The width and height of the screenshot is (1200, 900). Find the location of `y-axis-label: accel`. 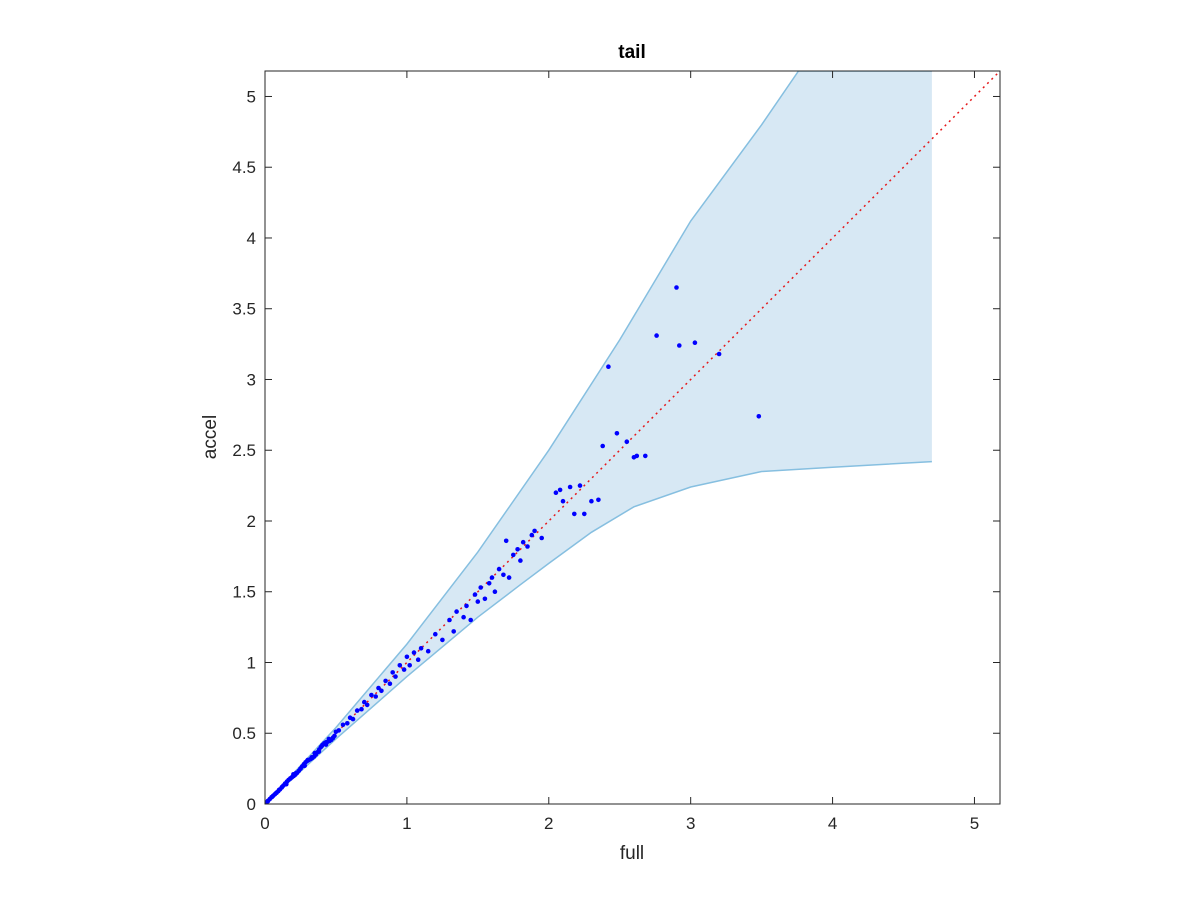

y-axis-label: accel is located at coordinates (210, 437).